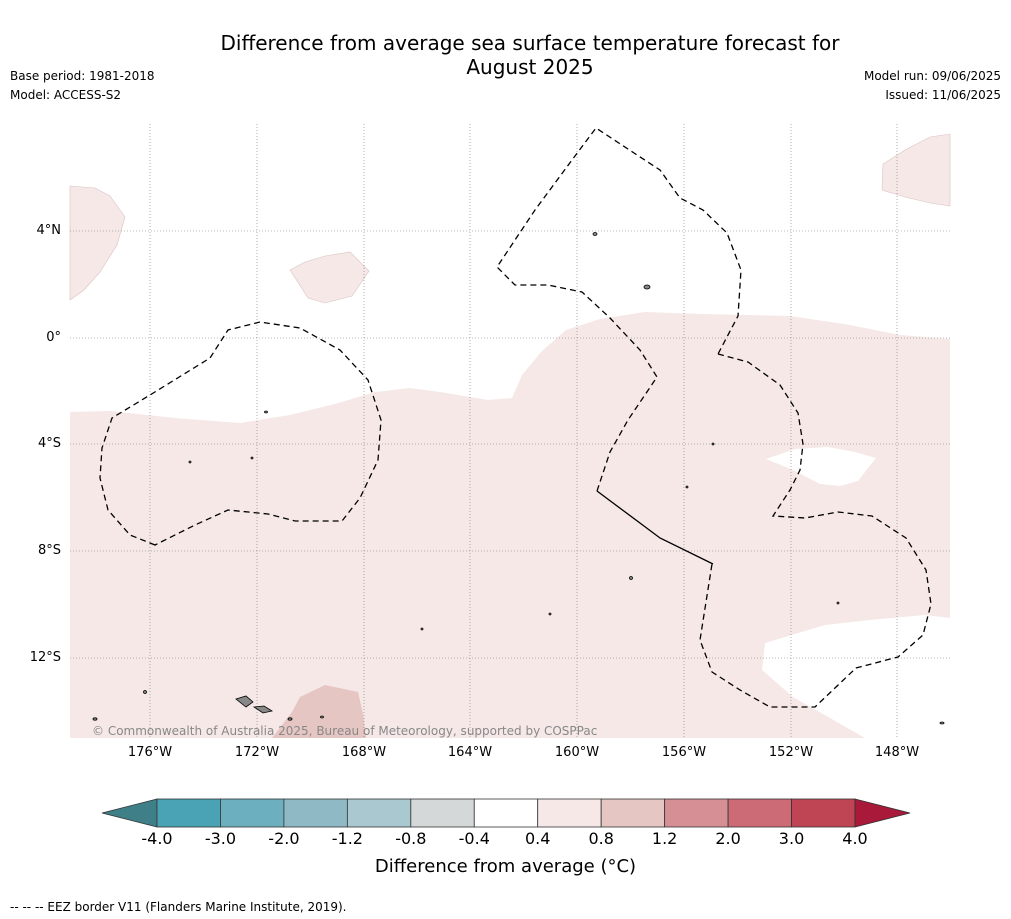  I want to click on anomaly-region-northwest, so click(97, 243).